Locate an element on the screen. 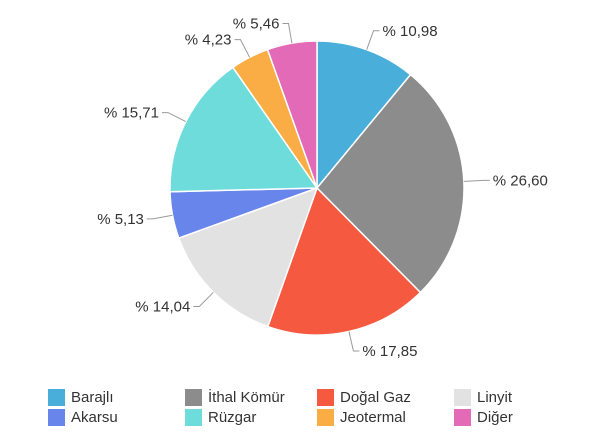 The width and height of the screenshot is (592, 435). legend-item-diger: Diğer is located at coordinates (514, 417).